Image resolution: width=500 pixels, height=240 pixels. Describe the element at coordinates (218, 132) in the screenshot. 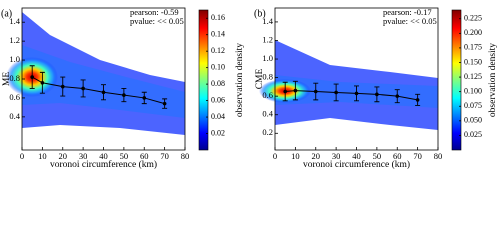

I see `colorbar-tick-label: 0.02` at that location.